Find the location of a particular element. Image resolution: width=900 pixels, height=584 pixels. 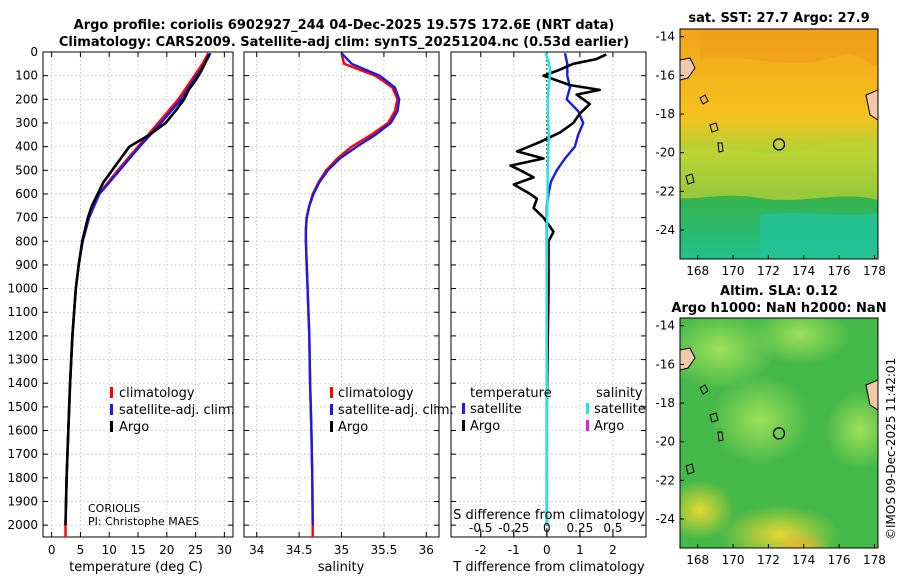

temperature-xlabel: temperature (deg C) is located at coordinates (136, 567).